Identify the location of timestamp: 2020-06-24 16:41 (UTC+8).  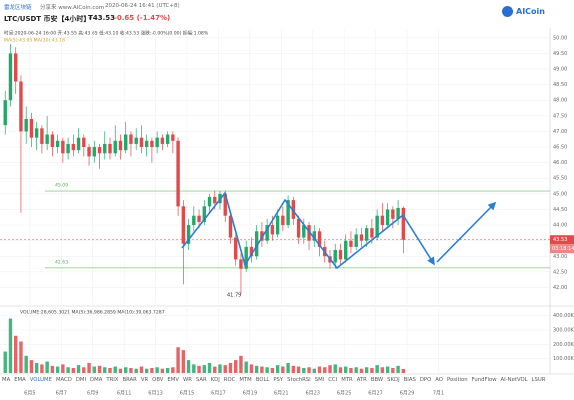
(142, 6).